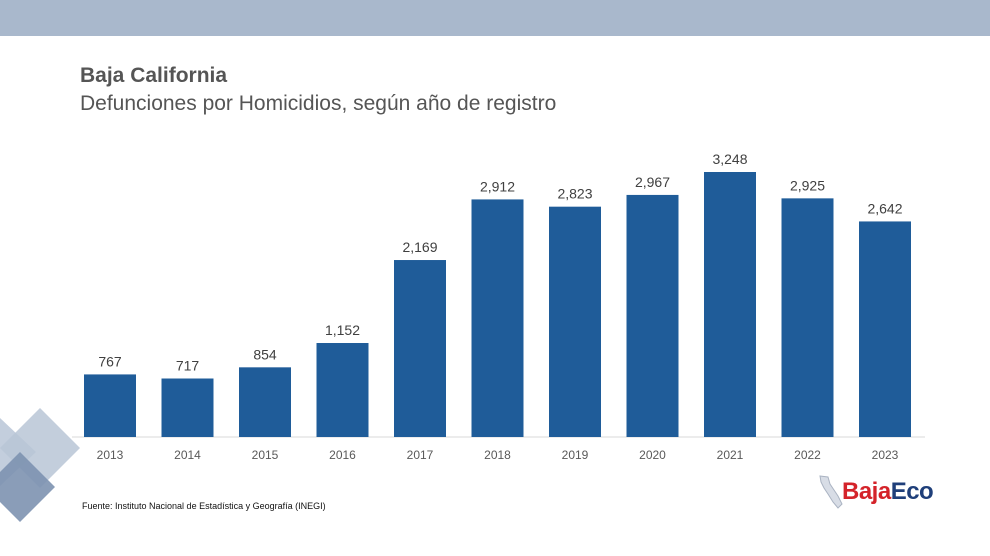  Describe the element at coordinates (807, 317) in the screenshot. I see `bar-2022` at that location.